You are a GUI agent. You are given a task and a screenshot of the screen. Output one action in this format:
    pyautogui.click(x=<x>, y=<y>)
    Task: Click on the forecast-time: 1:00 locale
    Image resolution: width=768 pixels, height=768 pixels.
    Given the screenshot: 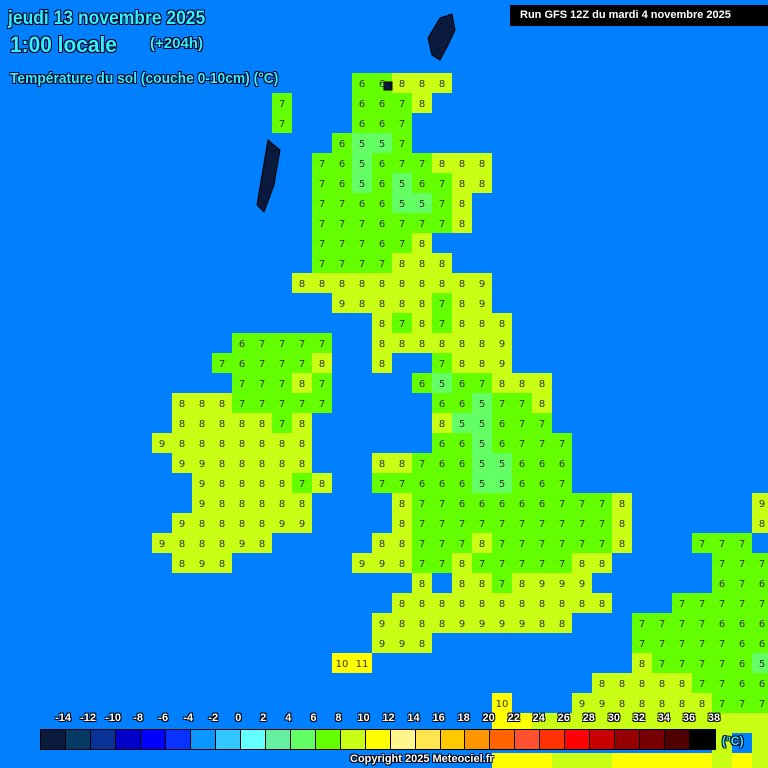 What is the action you would take?
    pyautogui.click(x=63, y=44)
    